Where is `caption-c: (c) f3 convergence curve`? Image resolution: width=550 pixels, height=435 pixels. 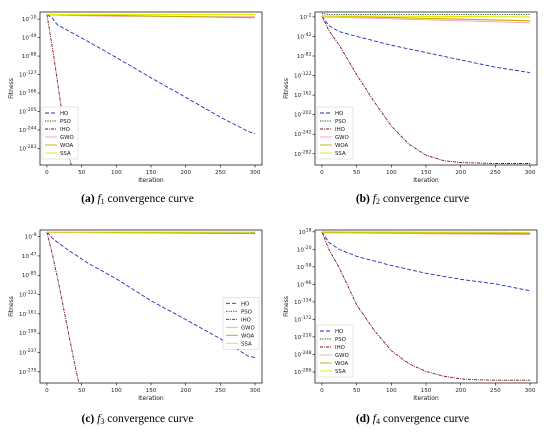 caption-c: (c) f3 convergence curve is located at coordinates (137, 419).